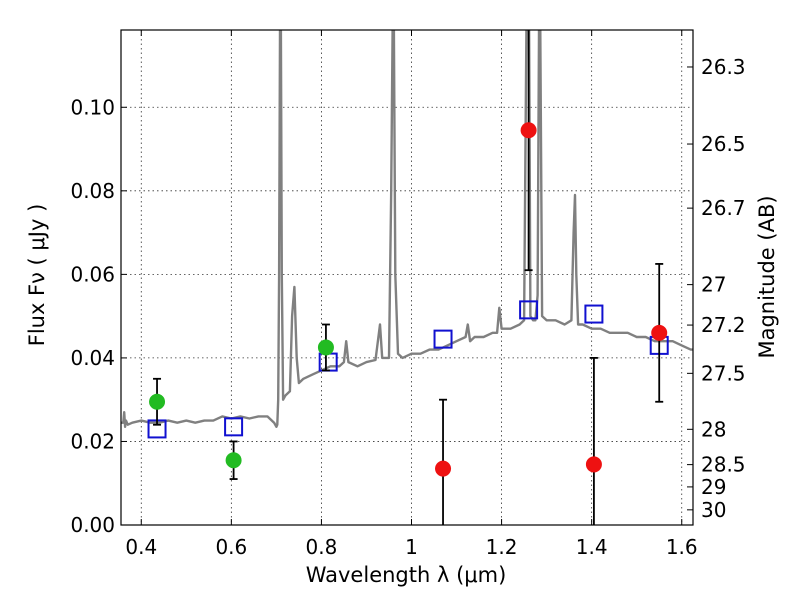 This screenshot has width=800, height=600. I want to click on x-tick-label: 1, so click(411, 547).